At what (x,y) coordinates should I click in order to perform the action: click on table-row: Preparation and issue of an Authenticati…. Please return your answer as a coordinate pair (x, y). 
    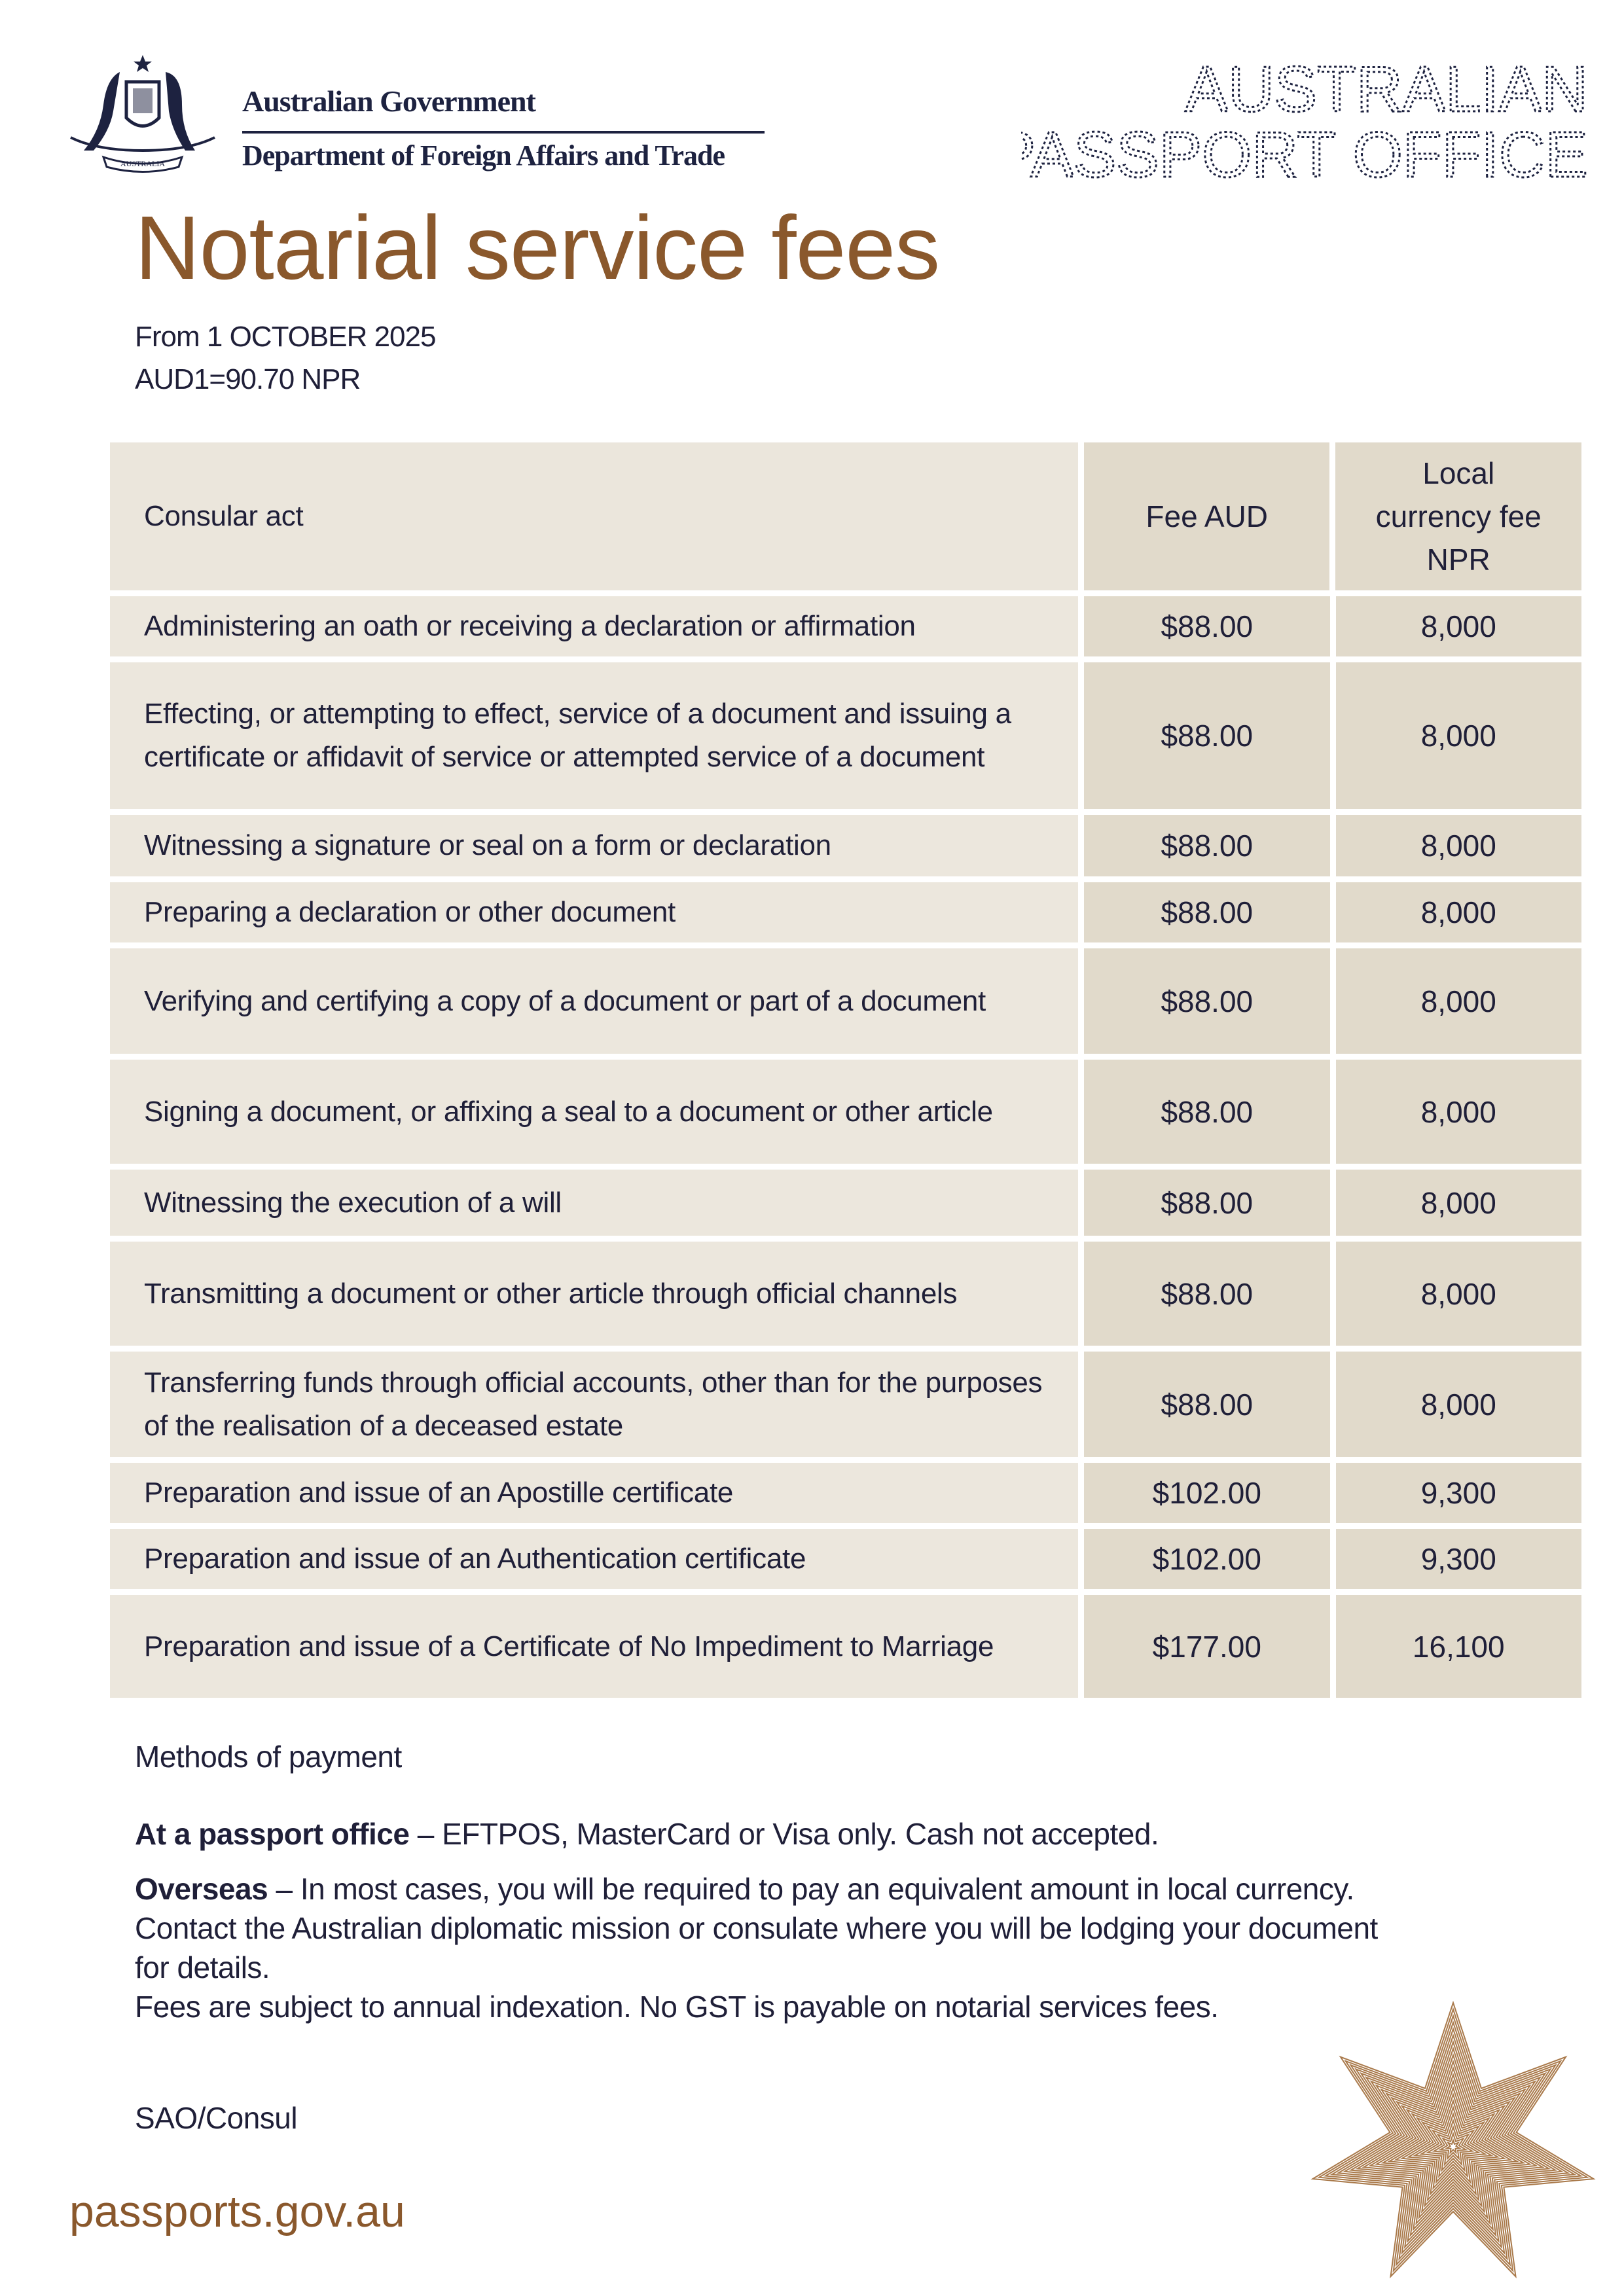
    Looking at the image, I should click on (845, 1559).